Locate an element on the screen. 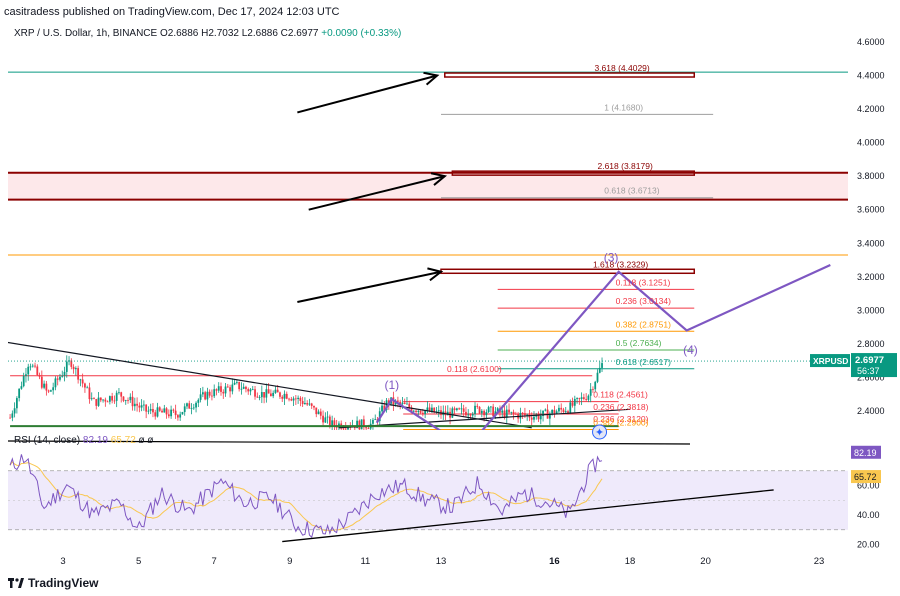 The width and height of the screenshot is (900, 596). price-axis-tick-1: 4.4000 is located at coordinates (871, 76).